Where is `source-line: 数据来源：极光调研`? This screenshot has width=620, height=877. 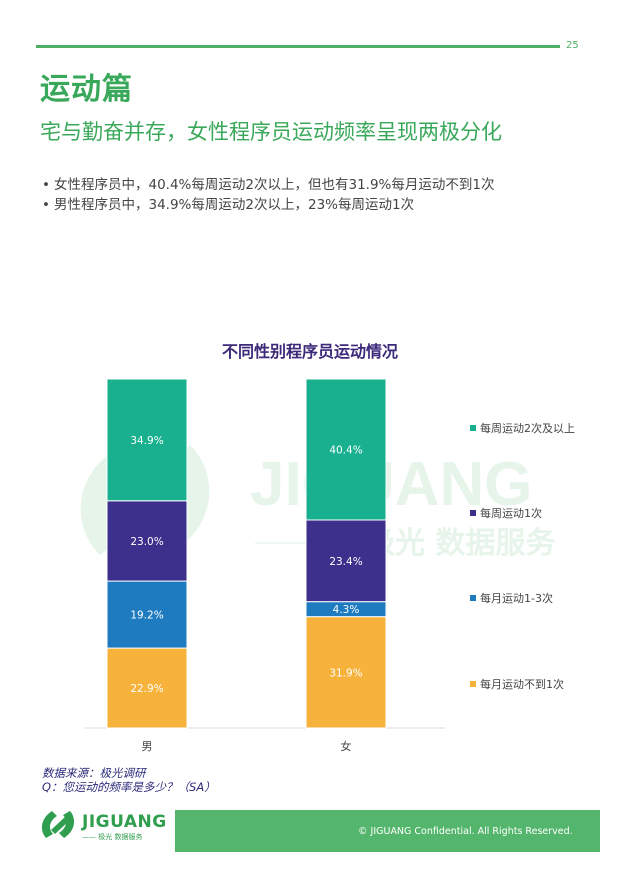 source-line: 数据来源：极光调研 is located at coordinates (94, 773).